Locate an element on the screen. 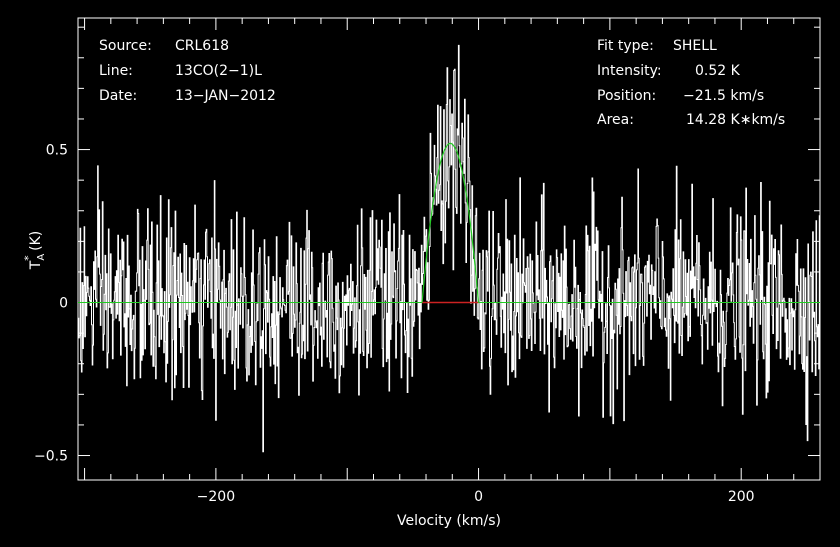 This screenshot has width=840, height=547. y-axis-label-sup: * is located at coordinates (28, 258).